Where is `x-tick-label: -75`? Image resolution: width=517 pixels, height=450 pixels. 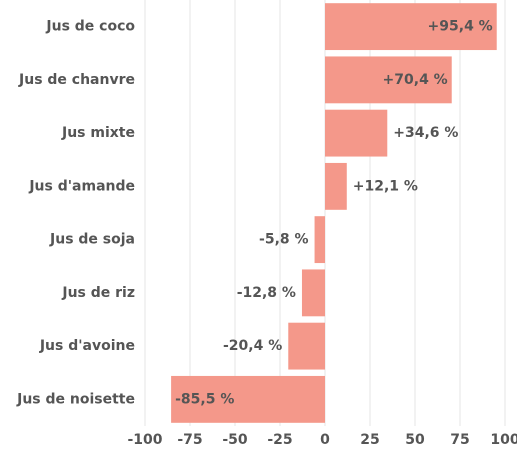
x-tick-label: -75 is located at coordinates (189, 440).